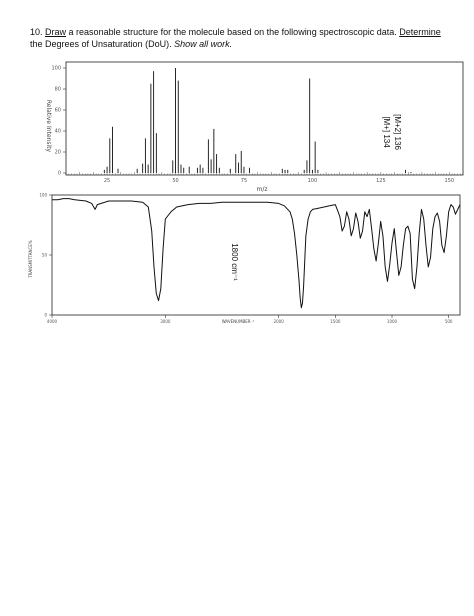 Image resolution: width=474 pixels, height=616 pixels. Describe the element at coordinates (397, 132) in the screenshot. I see `ms-annotation-m-plus-2: [M+2] 136` at that location.